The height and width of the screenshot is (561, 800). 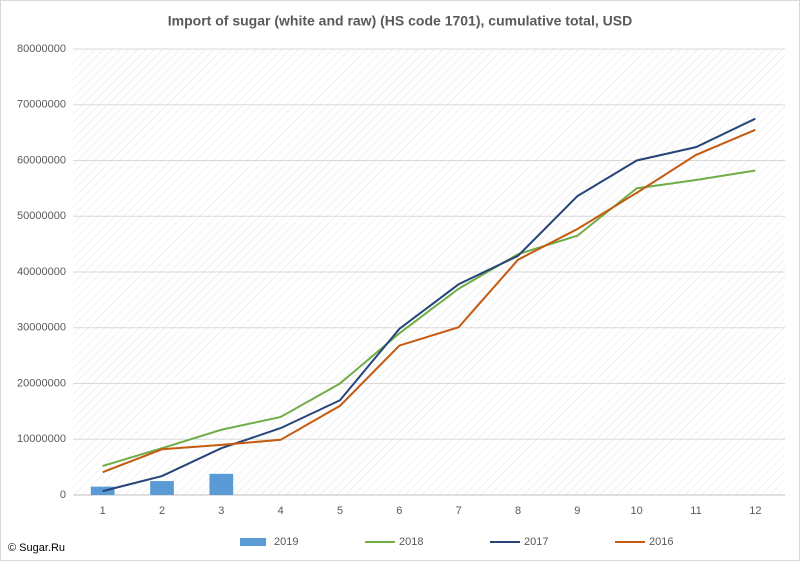 What do you see at coordinates (41, 216) in the screenshot?
I see `y-tick-label: 50000000` at bounding box center [41, 216].